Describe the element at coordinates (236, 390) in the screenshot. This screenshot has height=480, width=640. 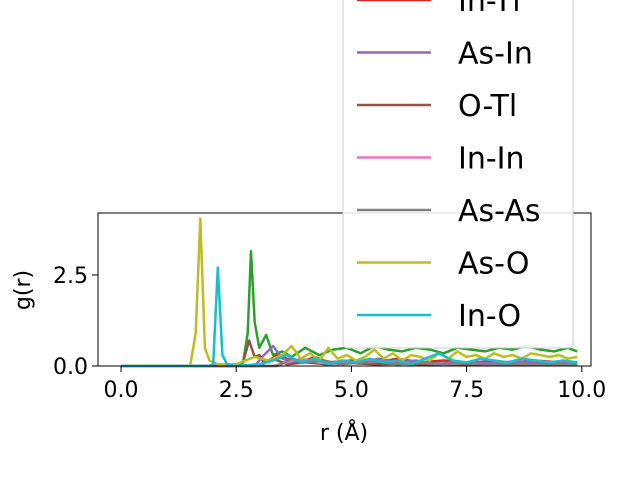
I see `x-tick-label: 2.5` at that location.